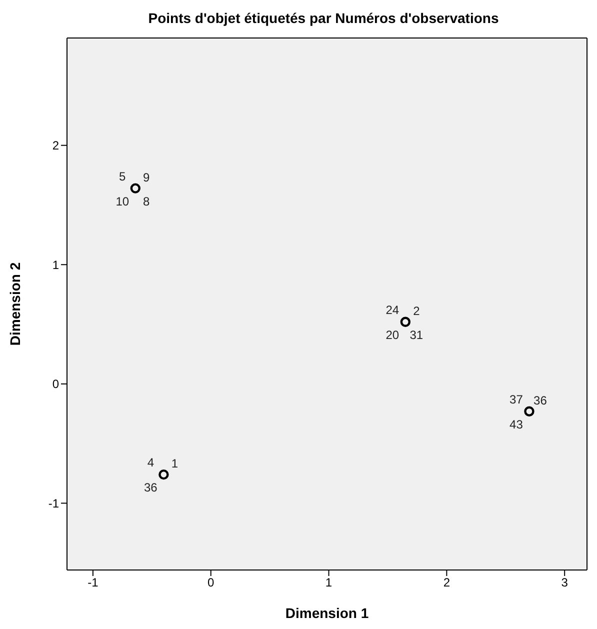 Image resolution: width=597 pixels, height=629 pixels. Describe the element at coordinates (14, 304) in the screenshot. I see `y-axis-title: Dimension 2` at that location.